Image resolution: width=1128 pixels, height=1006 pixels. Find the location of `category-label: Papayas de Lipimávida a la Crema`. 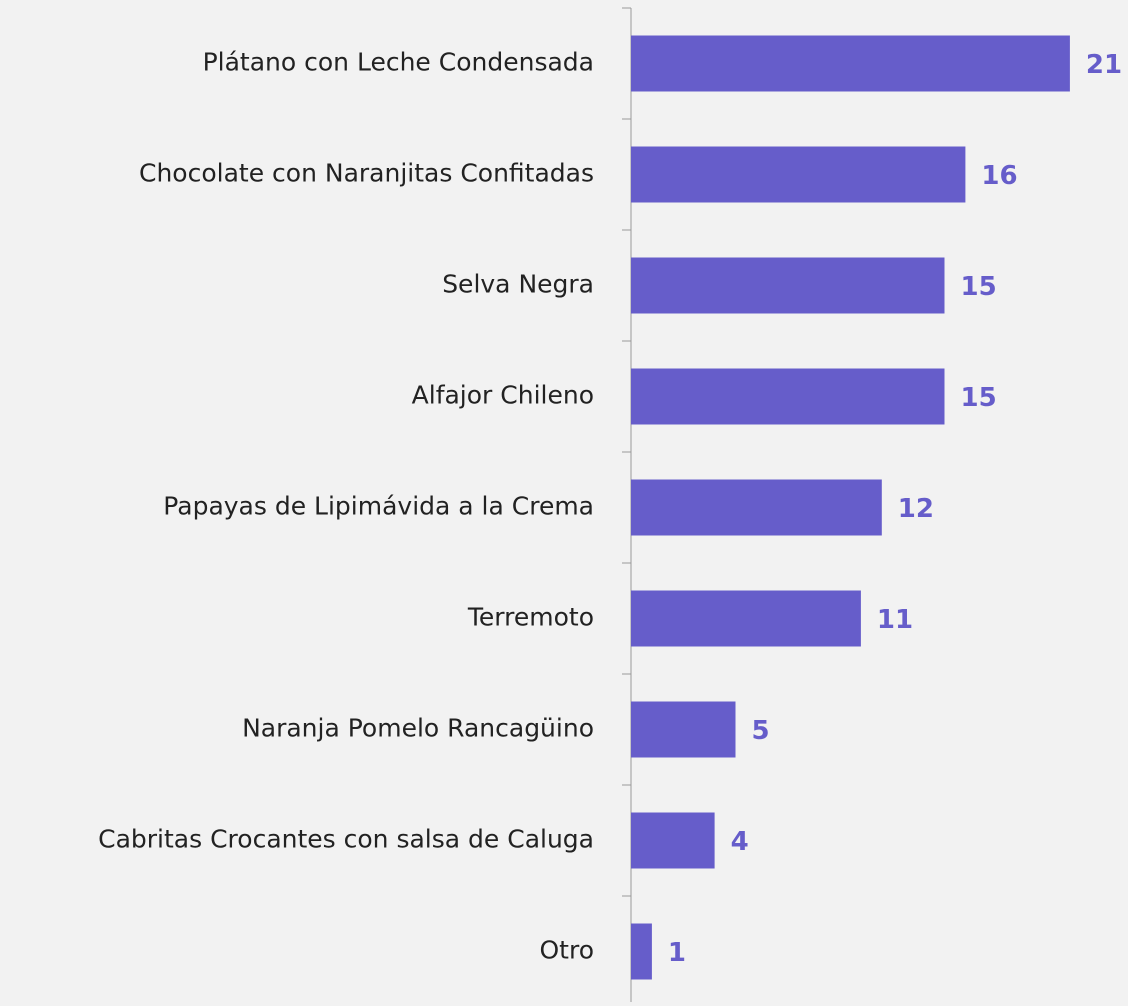

category-label: Papayas de Lipimávida a la Crema is located at coordinates (378, 506).